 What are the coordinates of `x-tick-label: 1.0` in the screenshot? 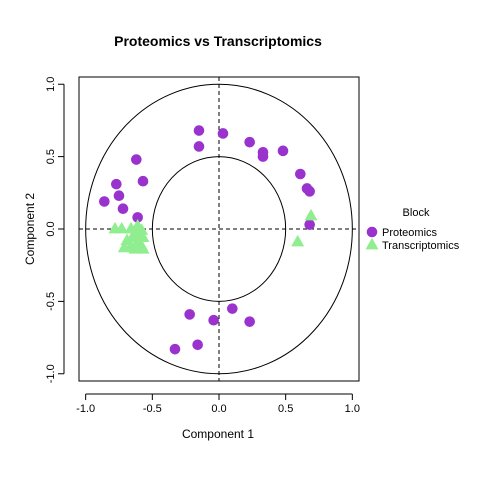 It's located at (352, 409).